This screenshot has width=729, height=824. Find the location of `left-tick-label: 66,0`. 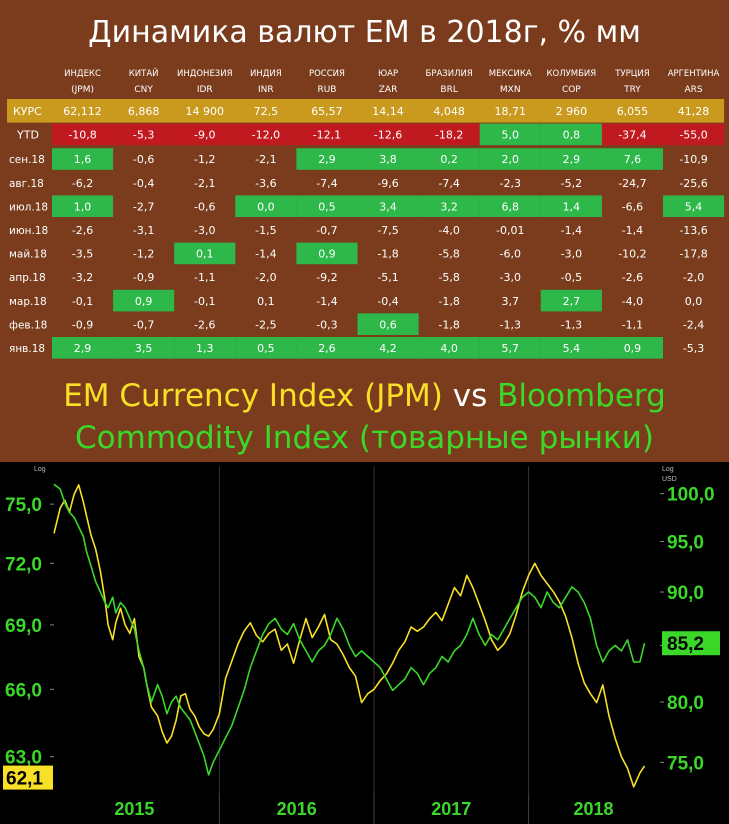

left-tick-label: 66,0 is located at coordinates (23, 690).